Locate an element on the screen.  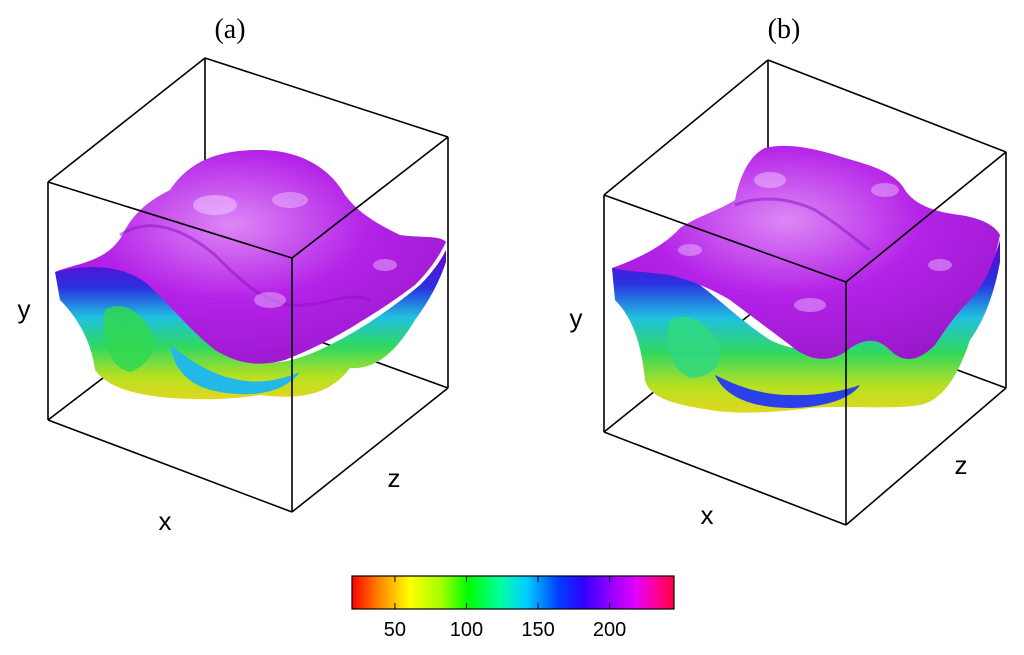
panel-a-surface is located at coordinates (250, 275).